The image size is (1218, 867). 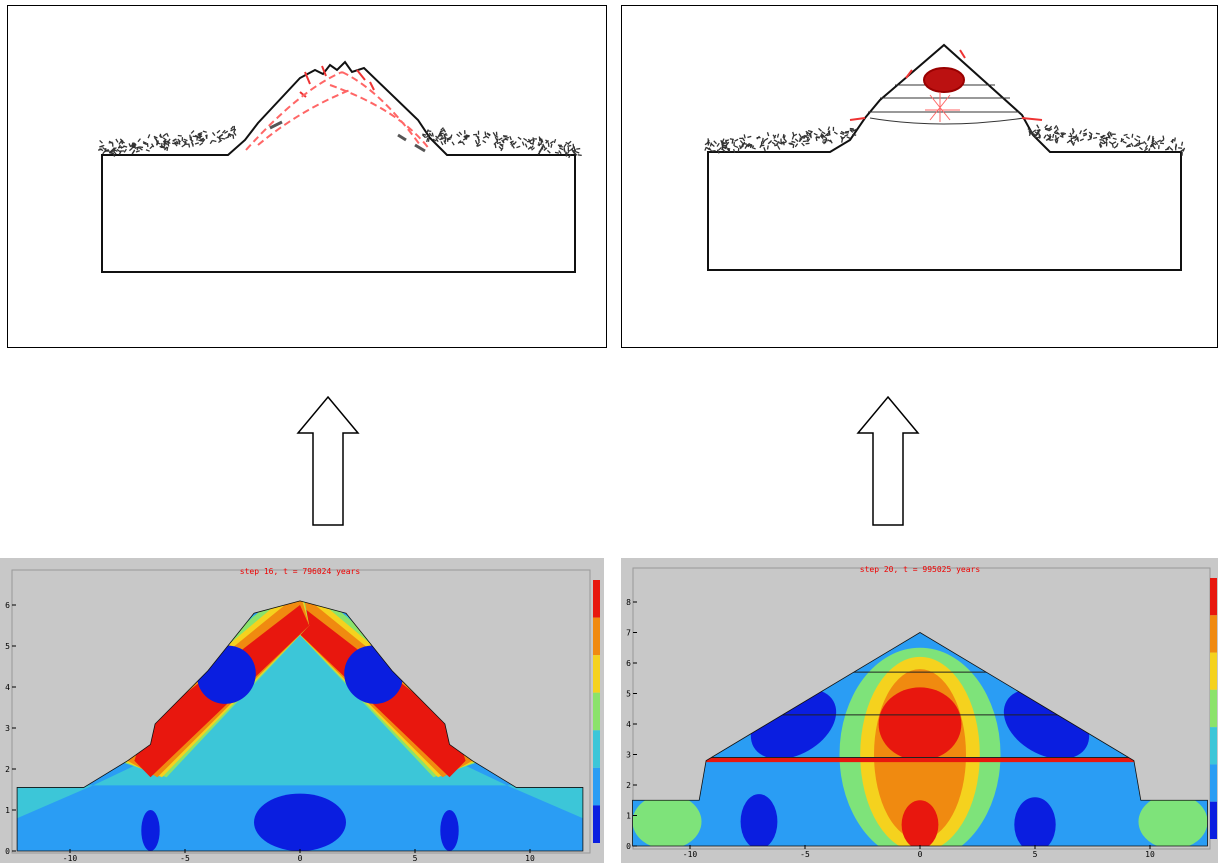 What do you see at coordinates (328, 461) in the screenshot?
I see `arrow-up` at bounding box center [328, 461].